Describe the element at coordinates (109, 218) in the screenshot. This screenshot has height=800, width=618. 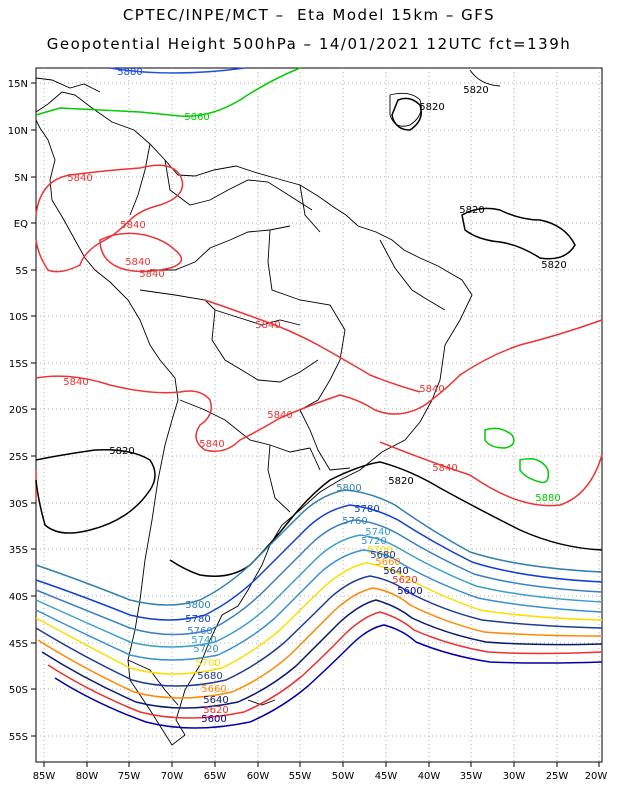
I see `contour-5840-nw` at that location.